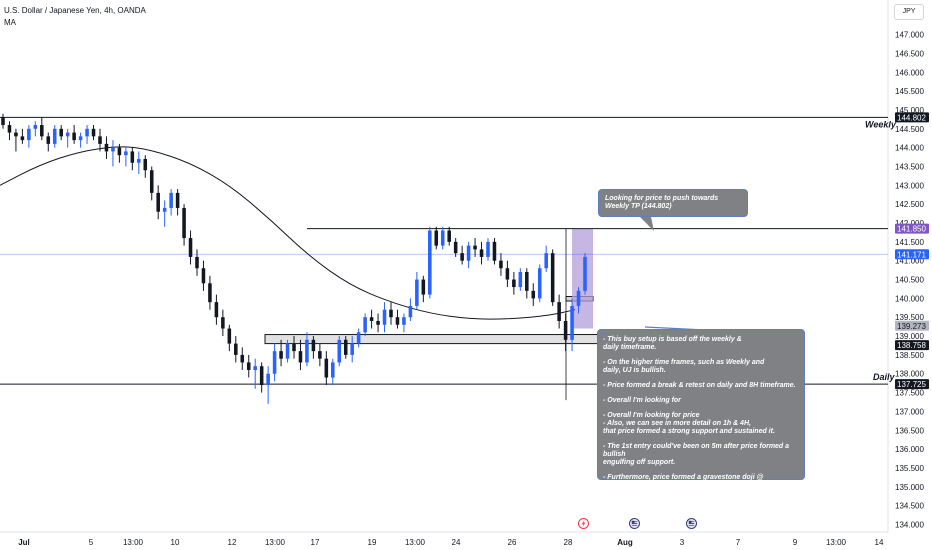 The width and height of the screenshot is (932, 550). I want to click on x-tick-label: 7, so click(738, 542).